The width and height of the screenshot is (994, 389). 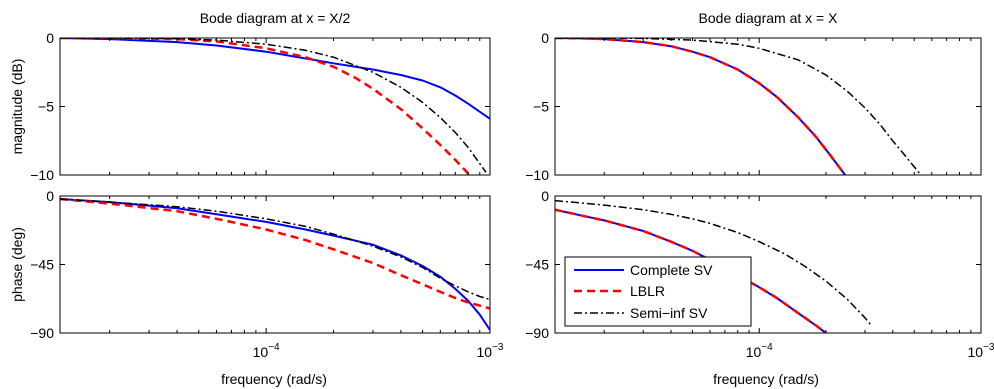 I want to click on legend-label-complete-sv: Complete SV, so click(x=671, y=270).